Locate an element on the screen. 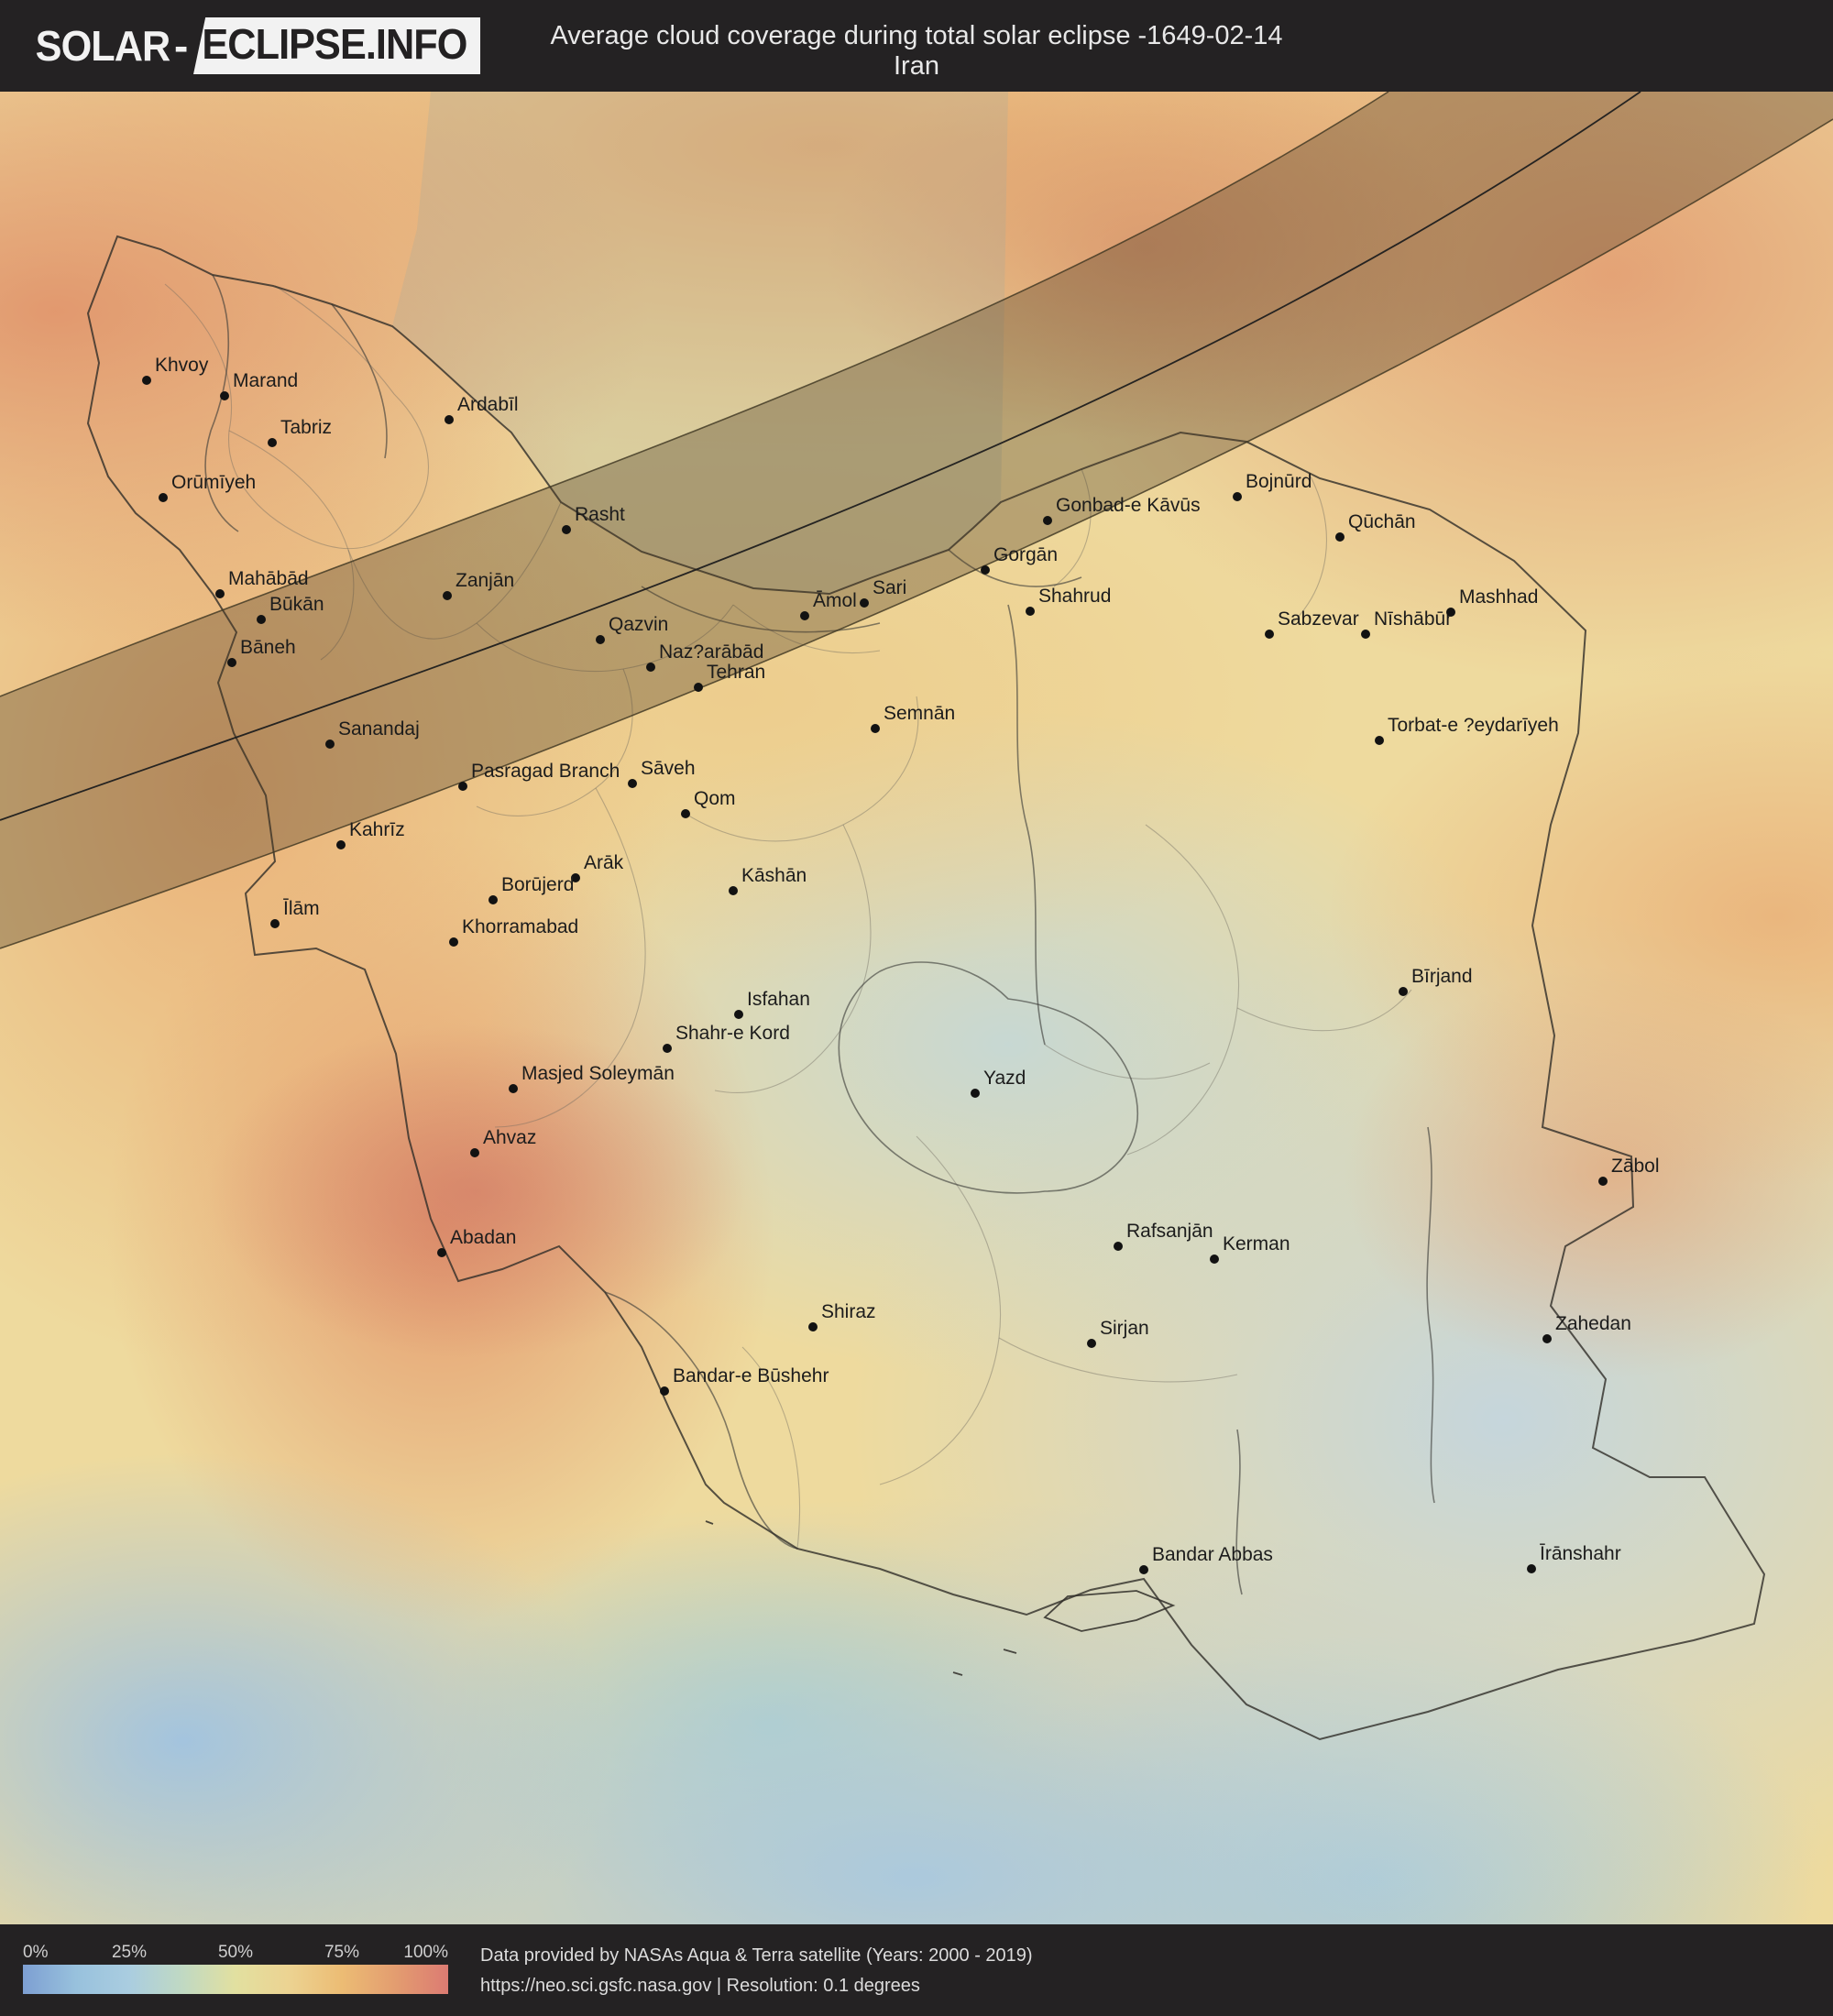  city-label: Abadan is located at coordinates (483, 1237).